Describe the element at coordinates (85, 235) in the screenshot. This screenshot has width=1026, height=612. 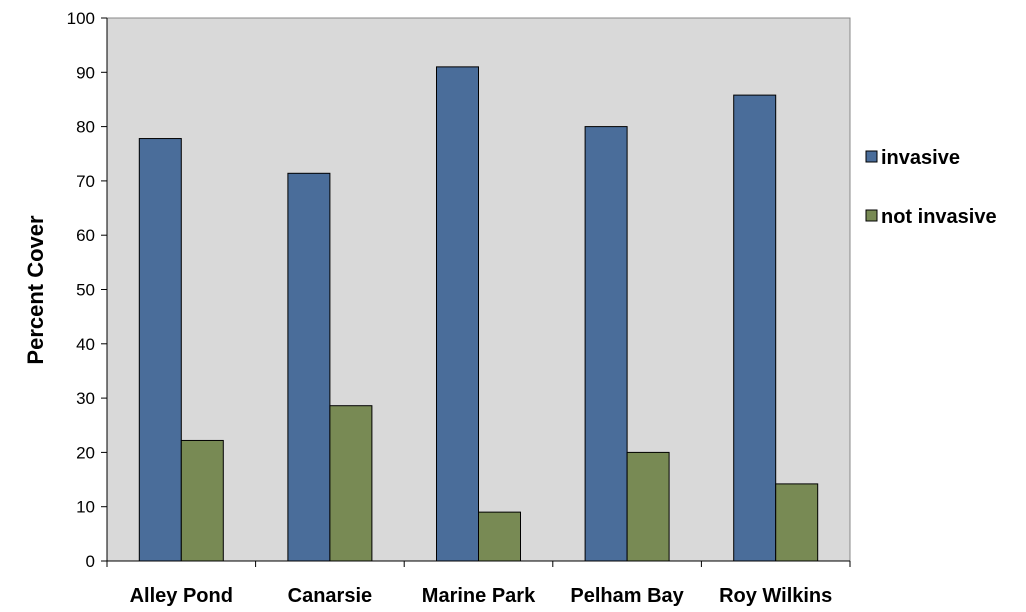
I see `y-tick-label: 60` at that location.